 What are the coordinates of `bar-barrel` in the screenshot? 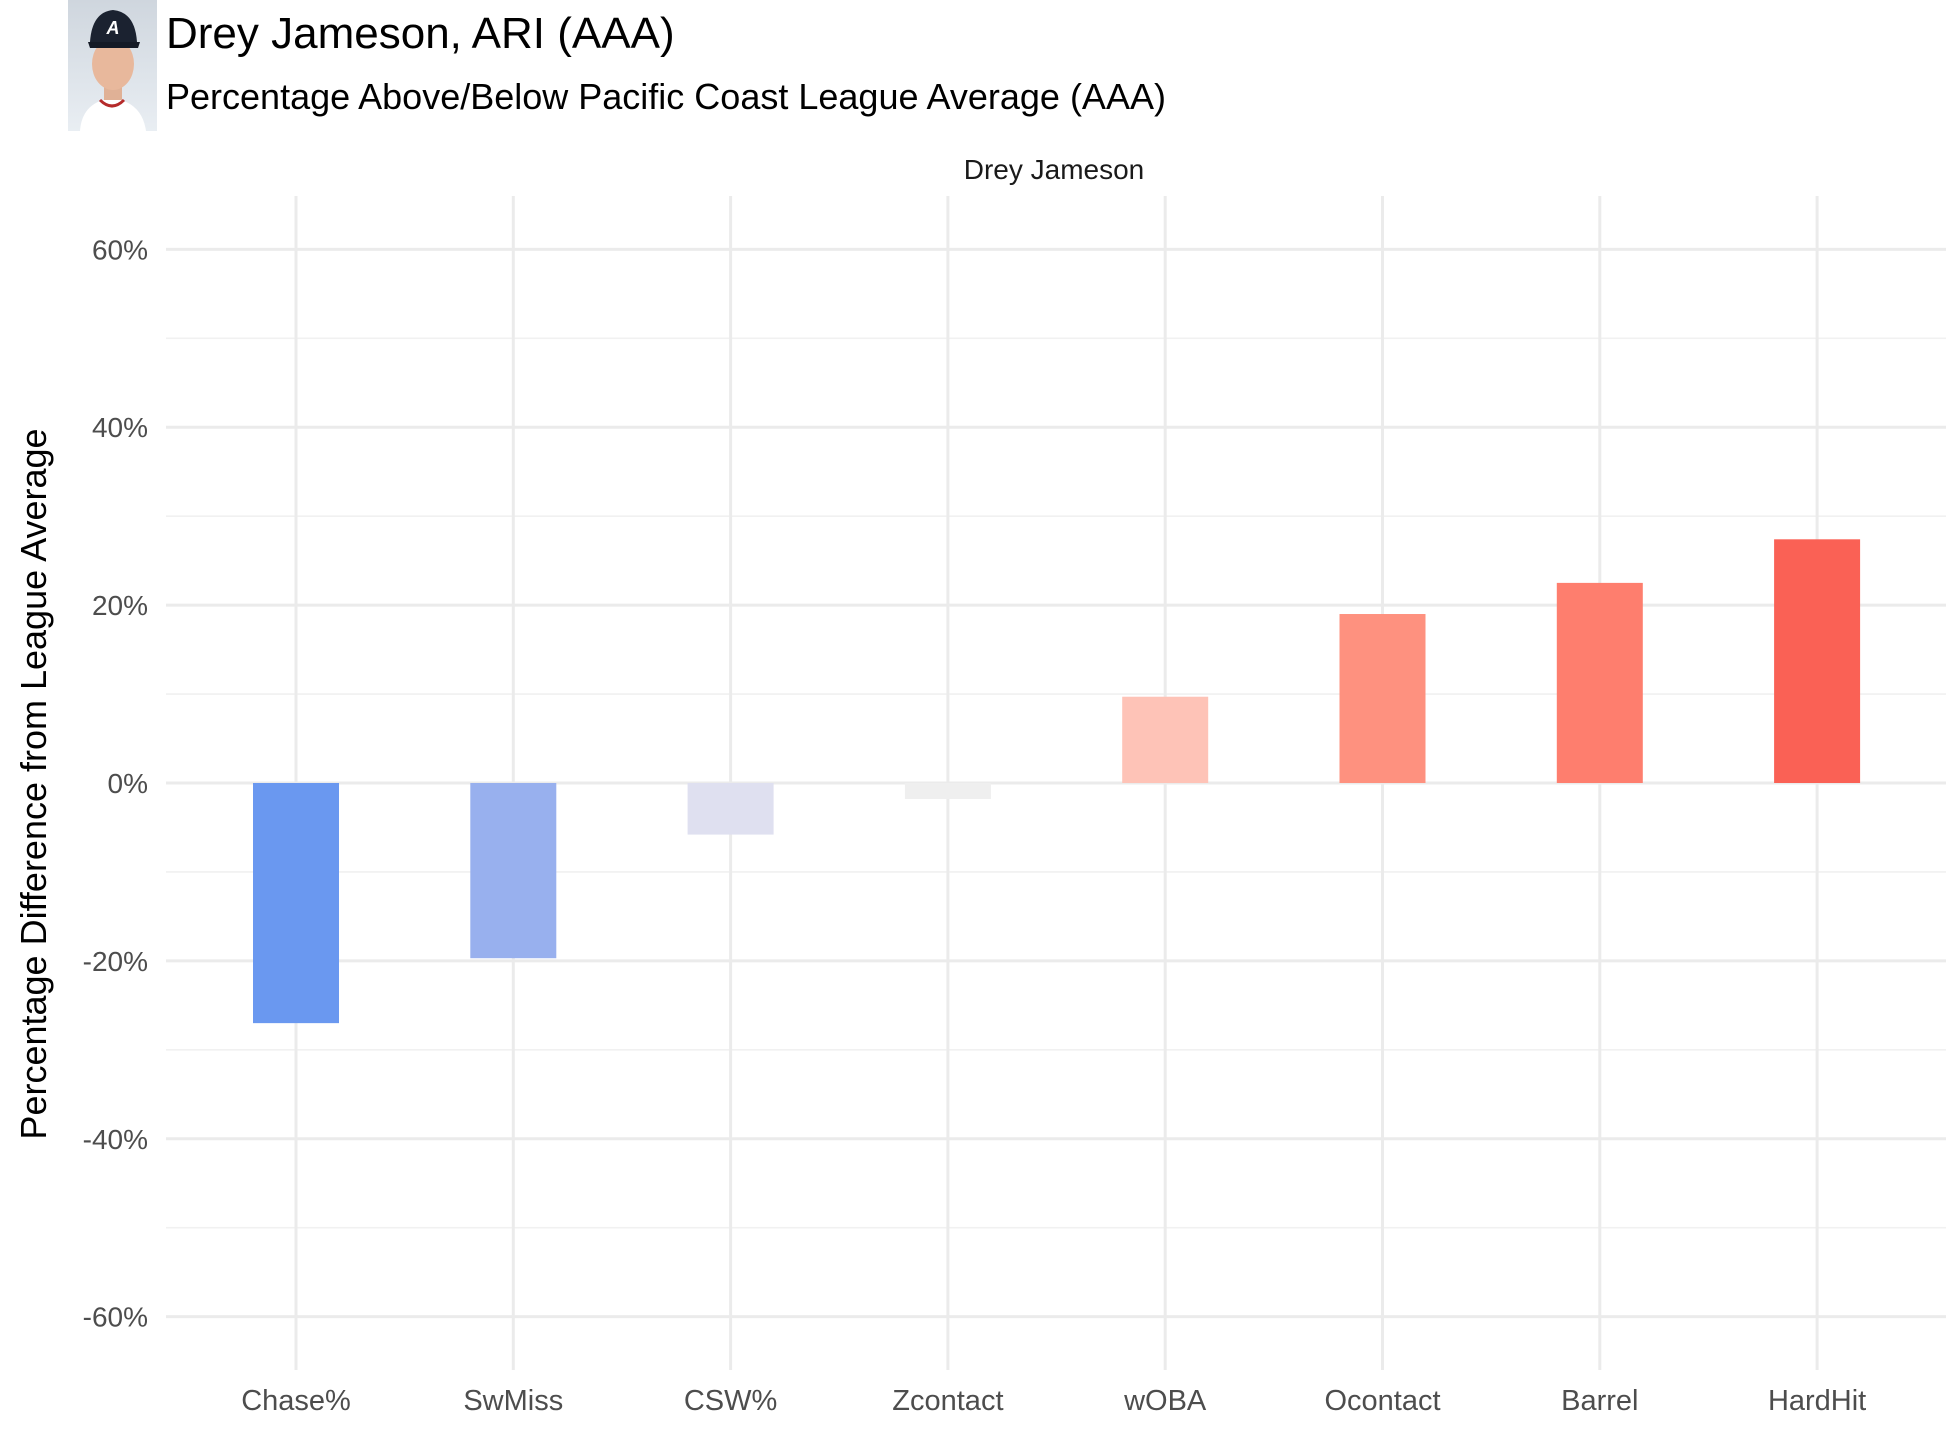 It's located at (1599, 682).